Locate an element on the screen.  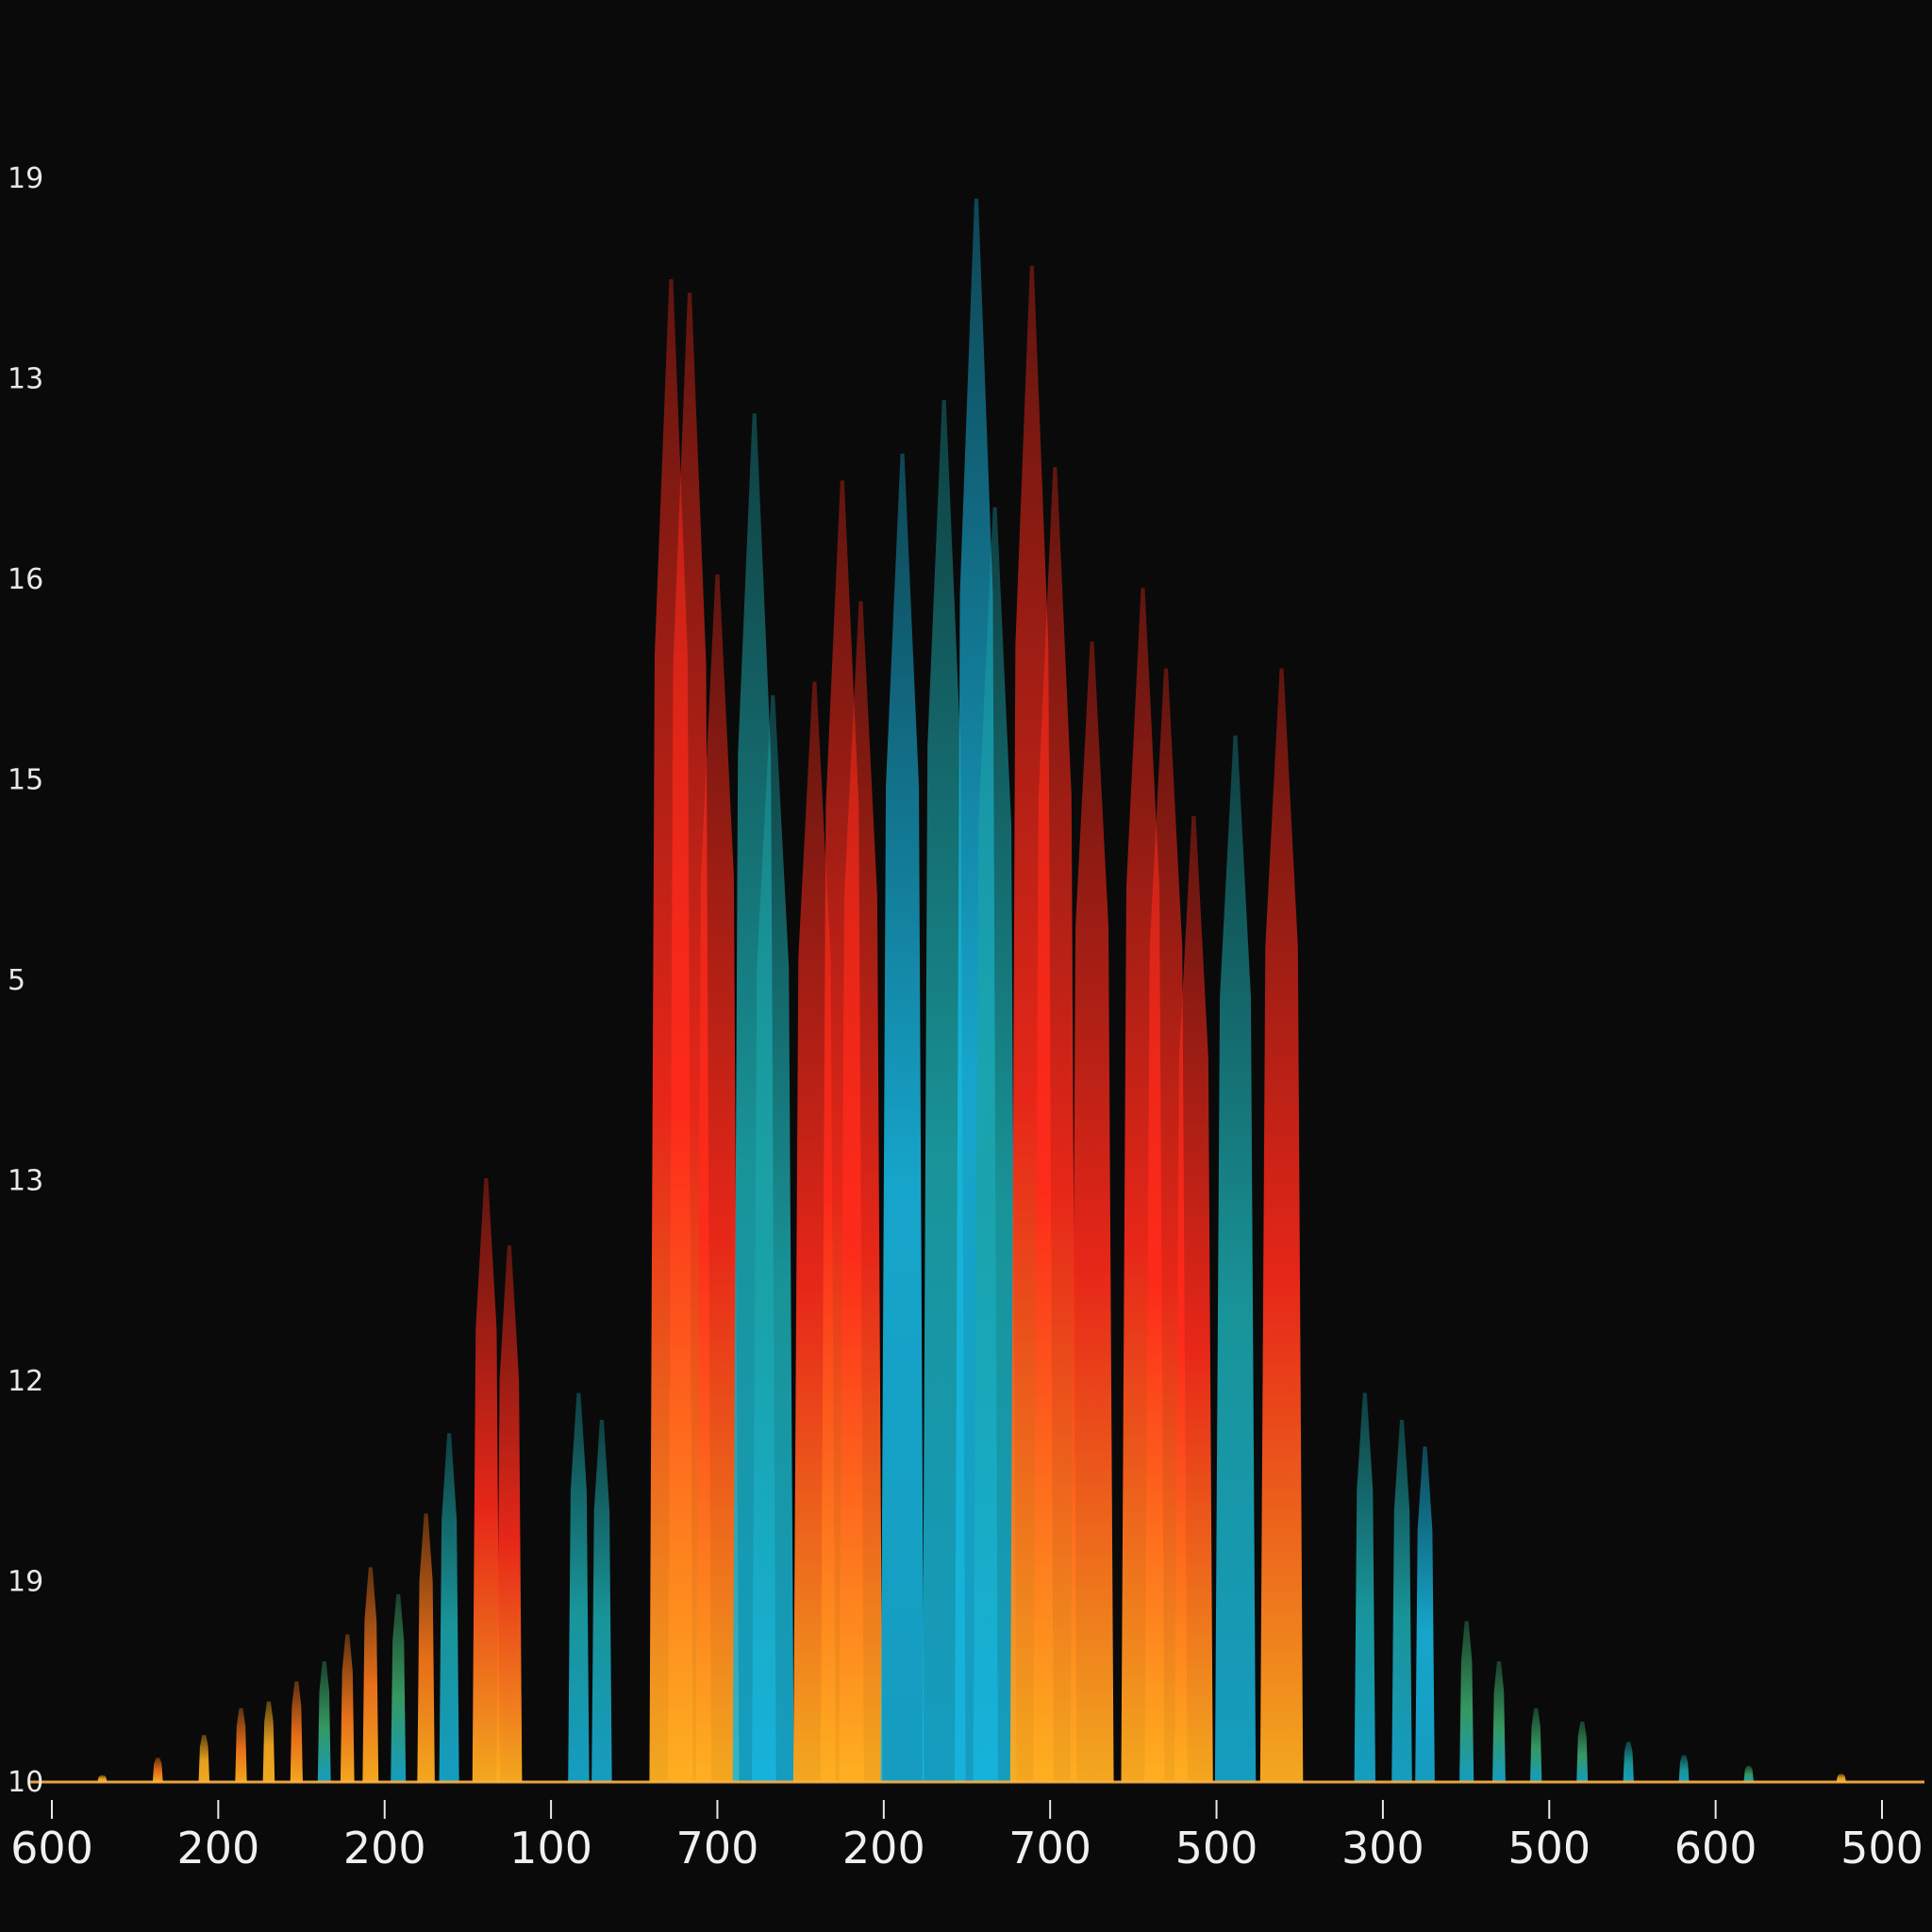
y-tick-label: 12 is located at coordinates (25, 1381).